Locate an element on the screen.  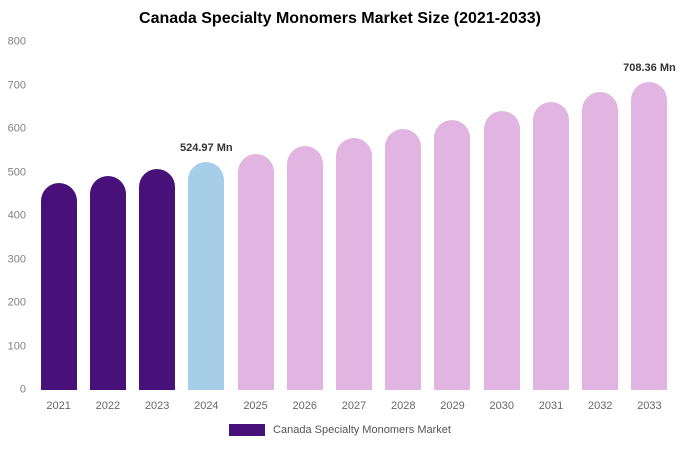
y-tick-label: 400 is located at coordinates (16, 215).